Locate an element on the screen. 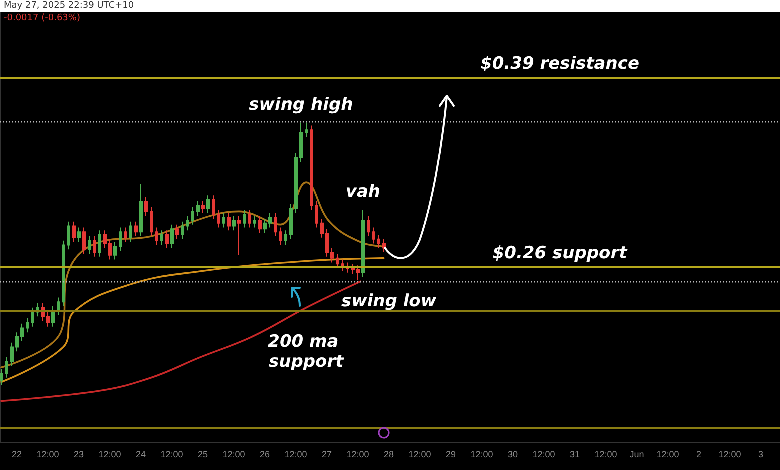  x-tick-label: 30 is located at coordinates (513, 455).